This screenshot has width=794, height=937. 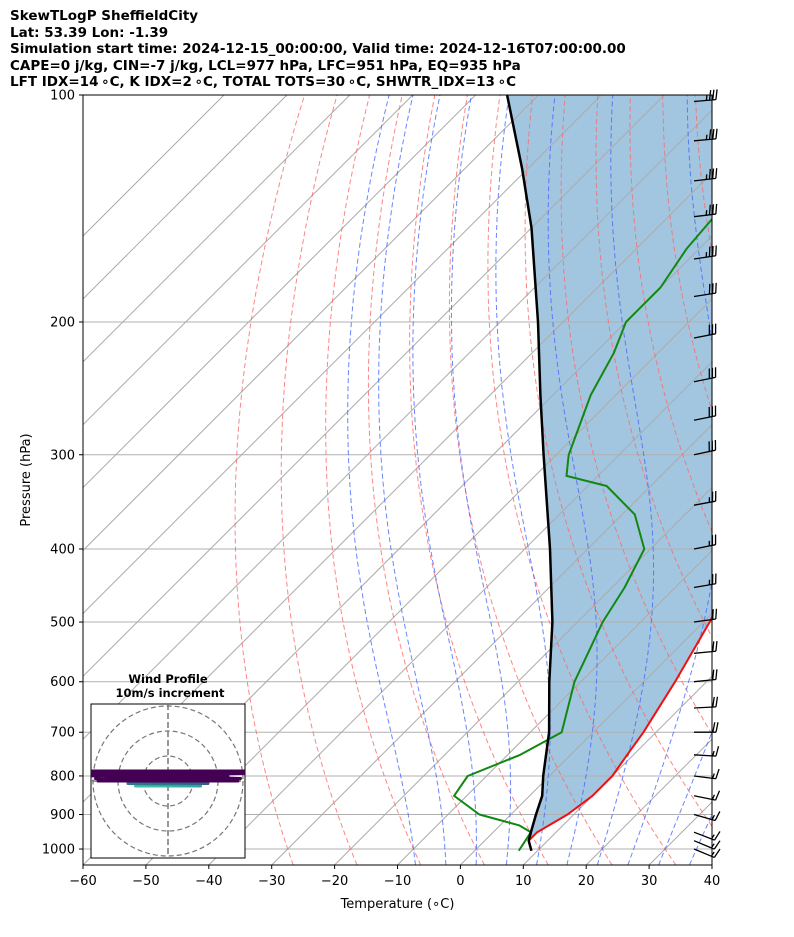 I want to click on x-axis-label: Temperature (∘C), so click(x=397, y=904).